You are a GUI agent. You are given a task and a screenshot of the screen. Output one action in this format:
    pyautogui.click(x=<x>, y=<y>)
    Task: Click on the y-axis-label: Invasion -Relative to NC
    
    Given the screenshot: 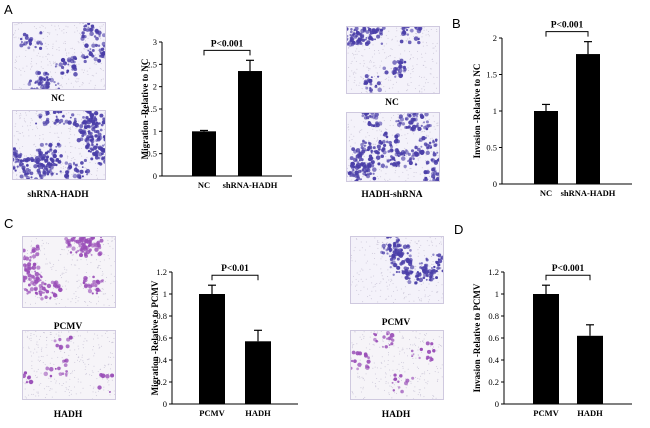 What is the action you would take?
    pyautogui.click(x=477, y=111)
    